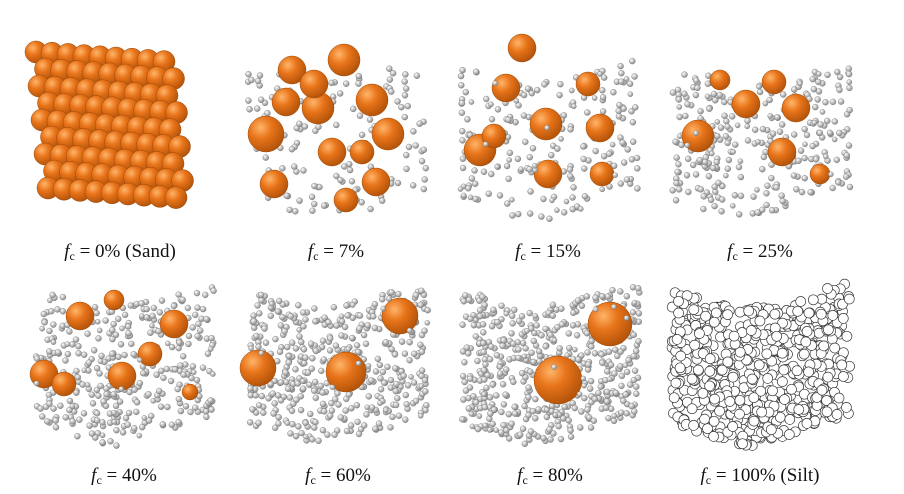  I want to click on panel-fc-40: fc = 40%, so click(124, 371).